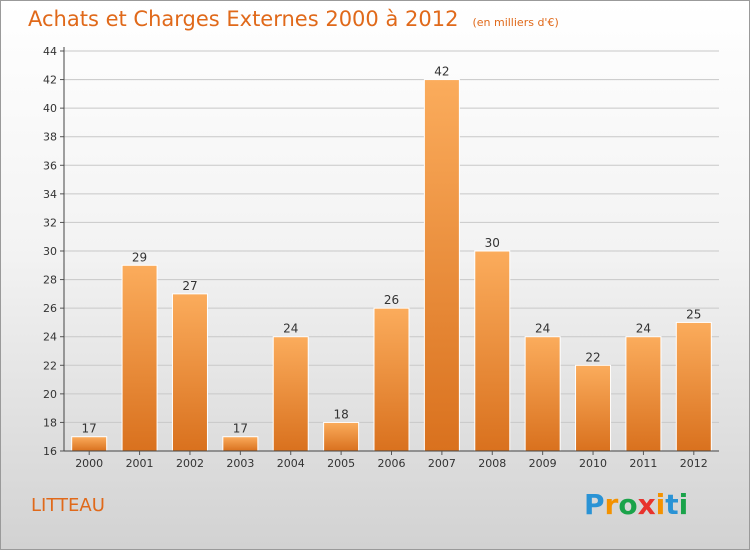  What do you see at coordinates (492, 243) in the screenshot?
I see `data-label-2008: 30` at bounding box center [492, 243].